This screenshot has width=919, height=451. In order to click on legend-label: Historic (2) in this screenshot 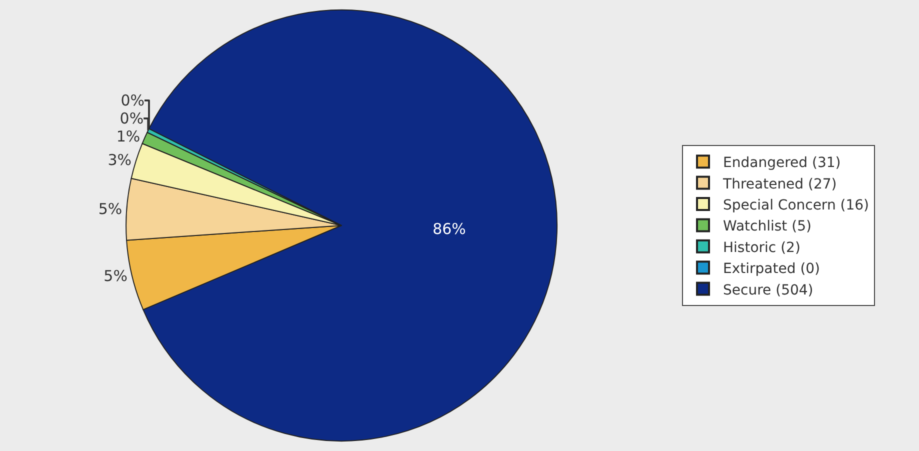, I will do `click(761, 248)`.